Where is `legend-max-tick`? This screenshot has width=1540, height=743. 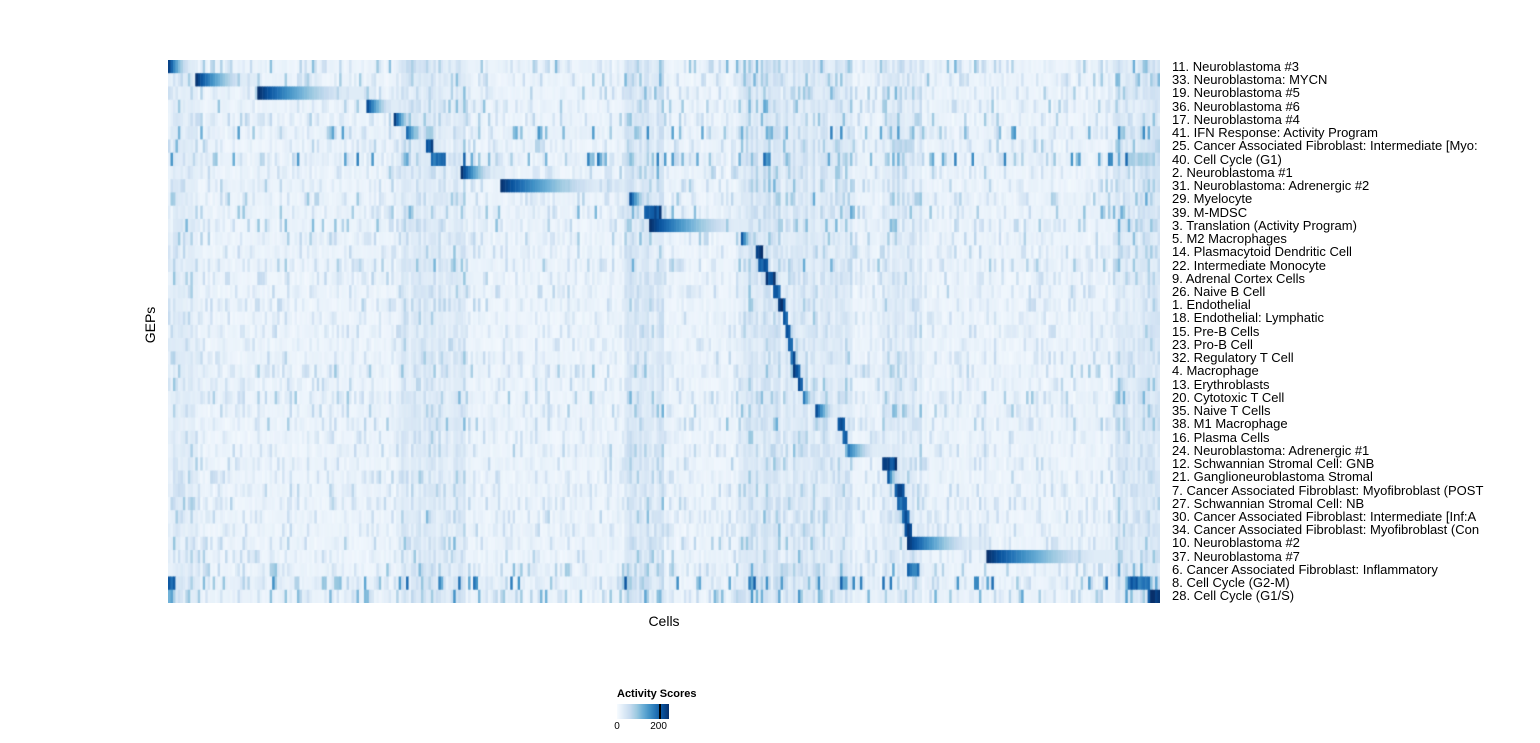 legend-max-tick is located at coordinates (659, 711).